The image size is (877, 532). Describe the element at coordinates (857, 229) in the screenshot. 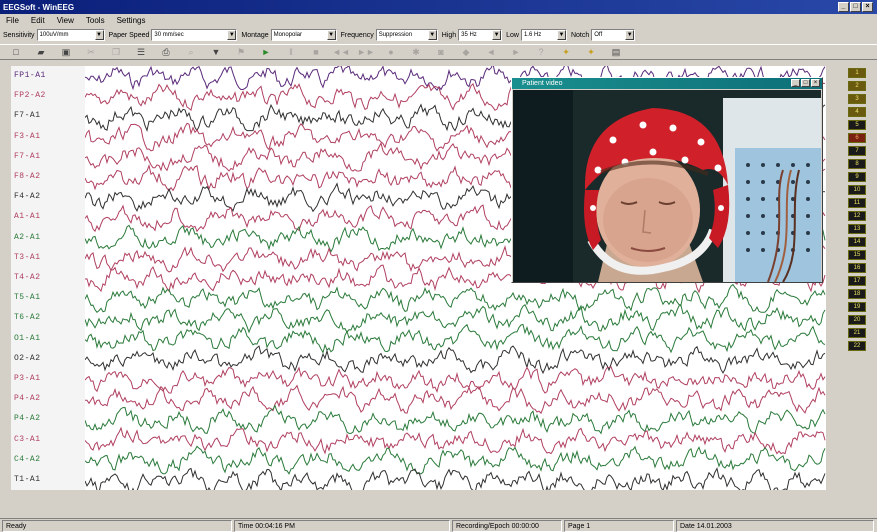

I see `channel-toggle-button: 13` at that location.